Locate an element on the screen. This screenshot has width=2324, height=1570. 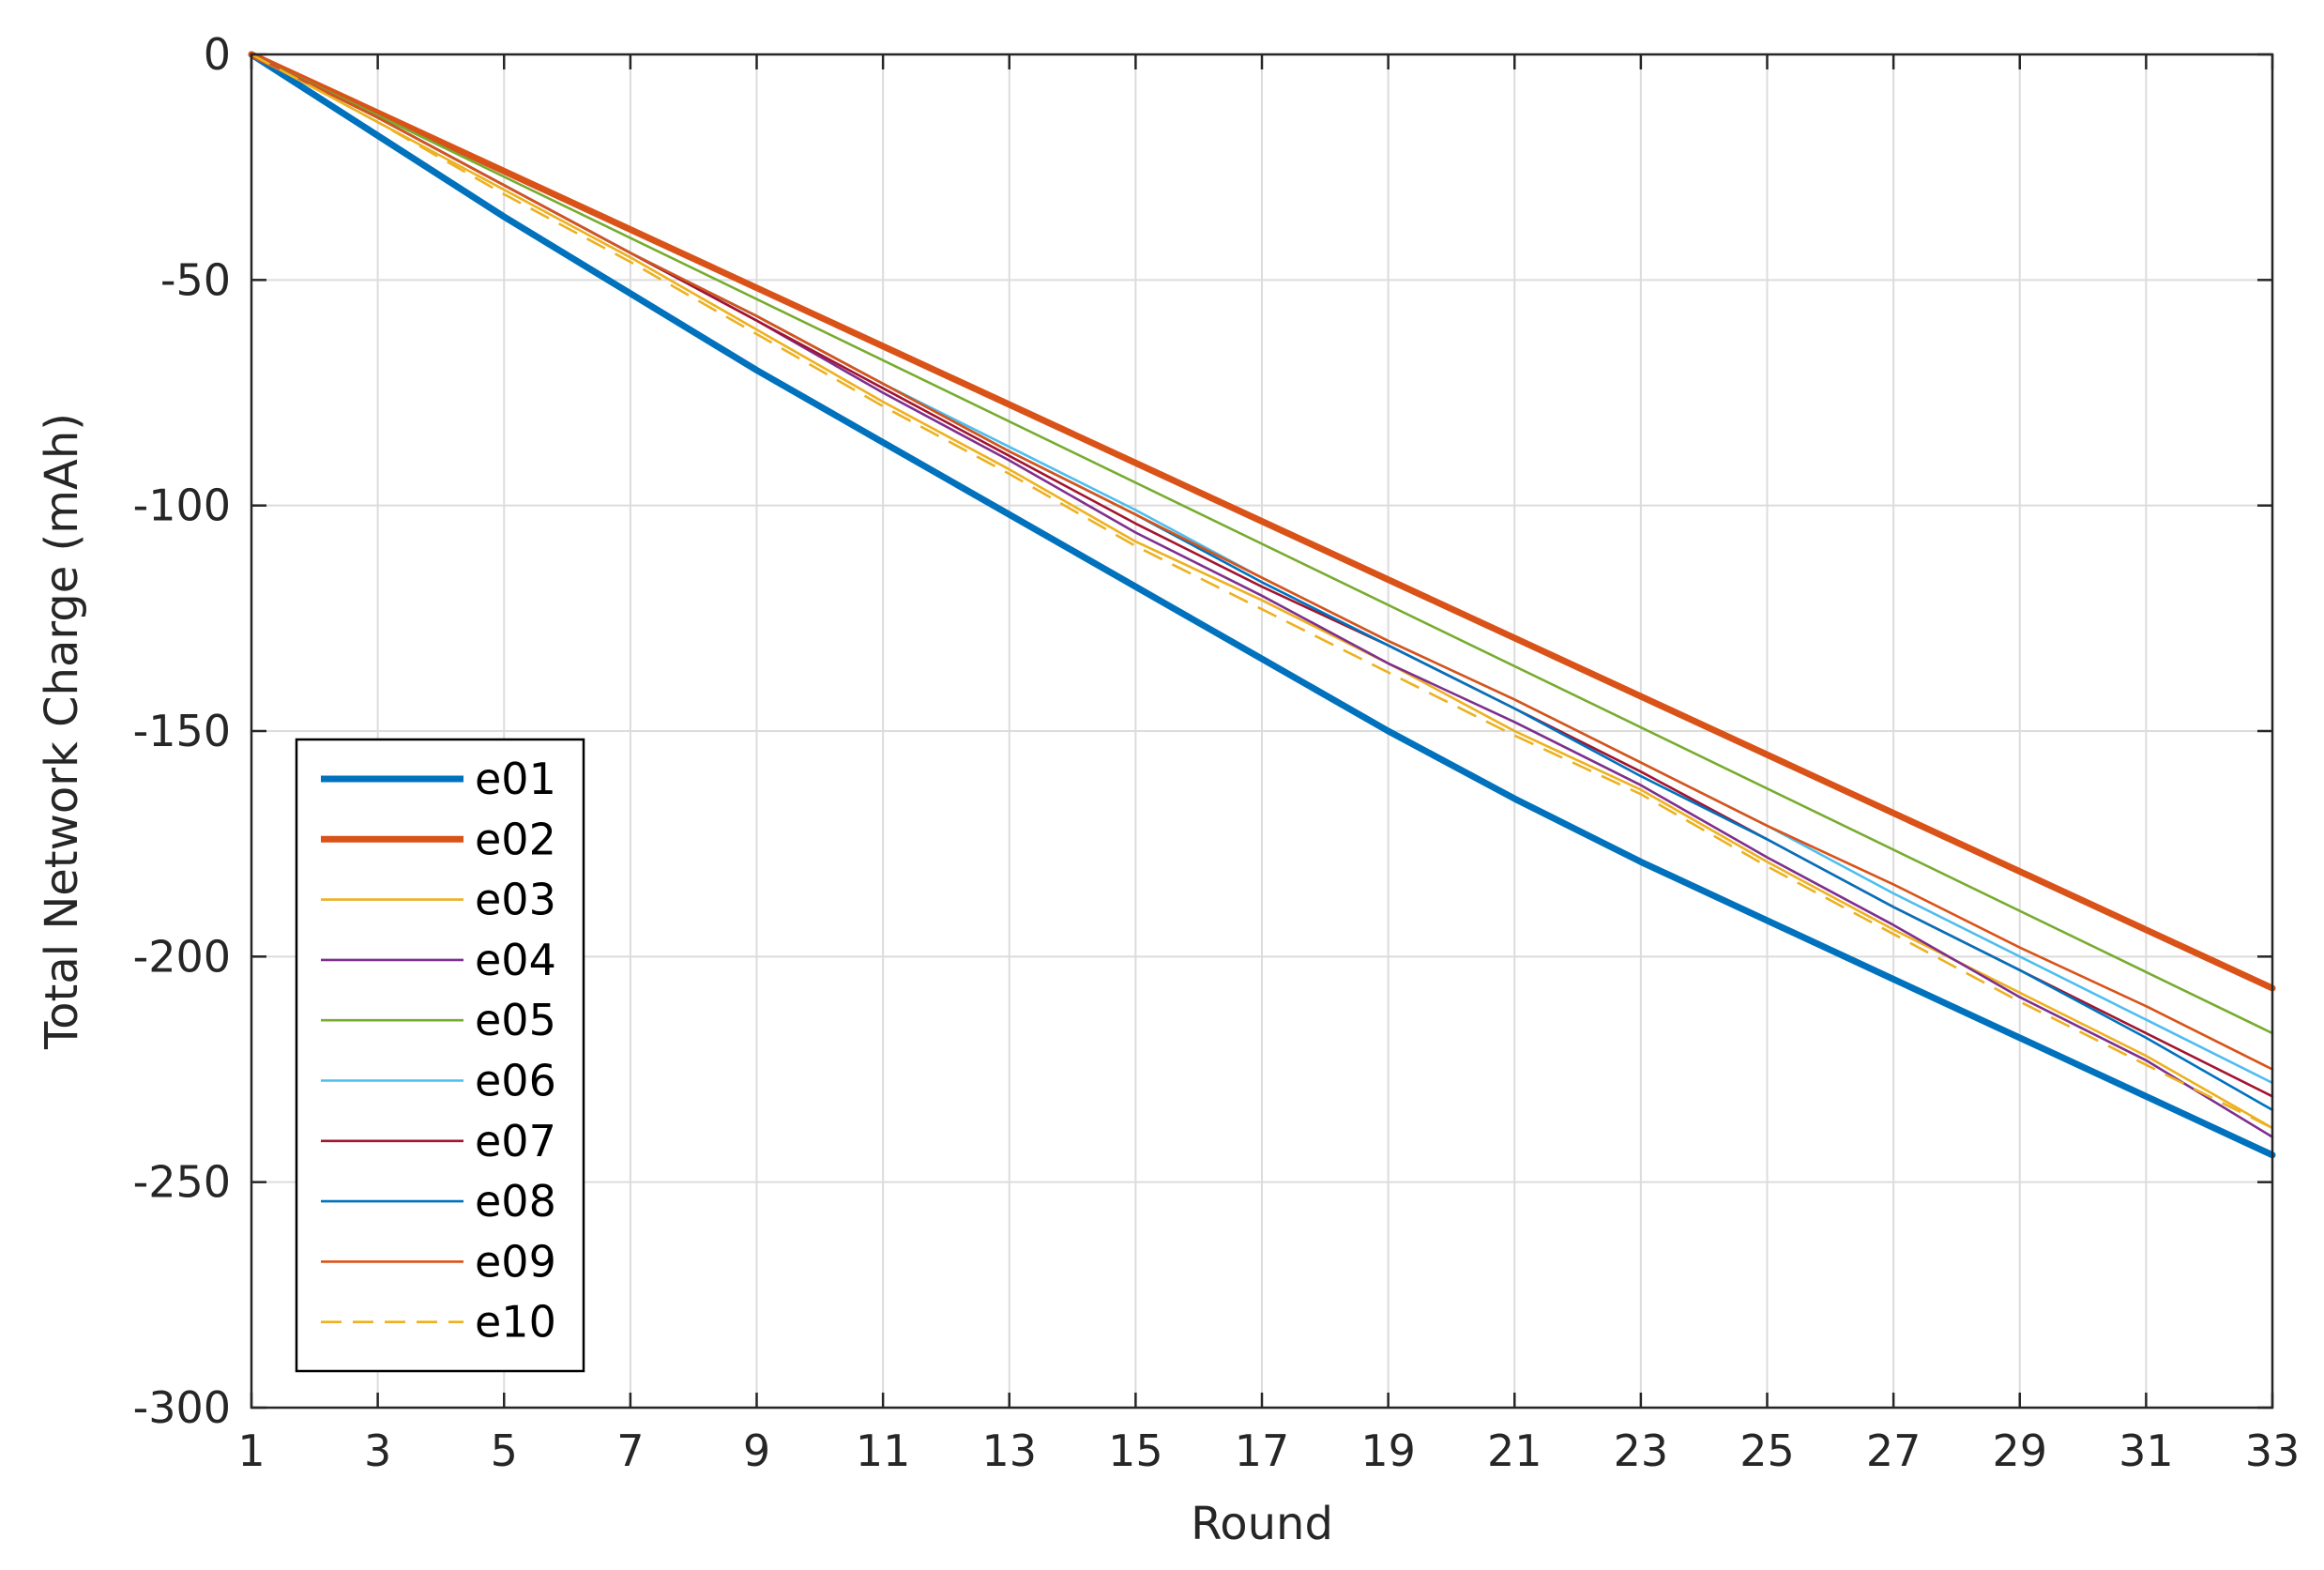
y-tick-label: -250 is located at coordinates (182, 1183).